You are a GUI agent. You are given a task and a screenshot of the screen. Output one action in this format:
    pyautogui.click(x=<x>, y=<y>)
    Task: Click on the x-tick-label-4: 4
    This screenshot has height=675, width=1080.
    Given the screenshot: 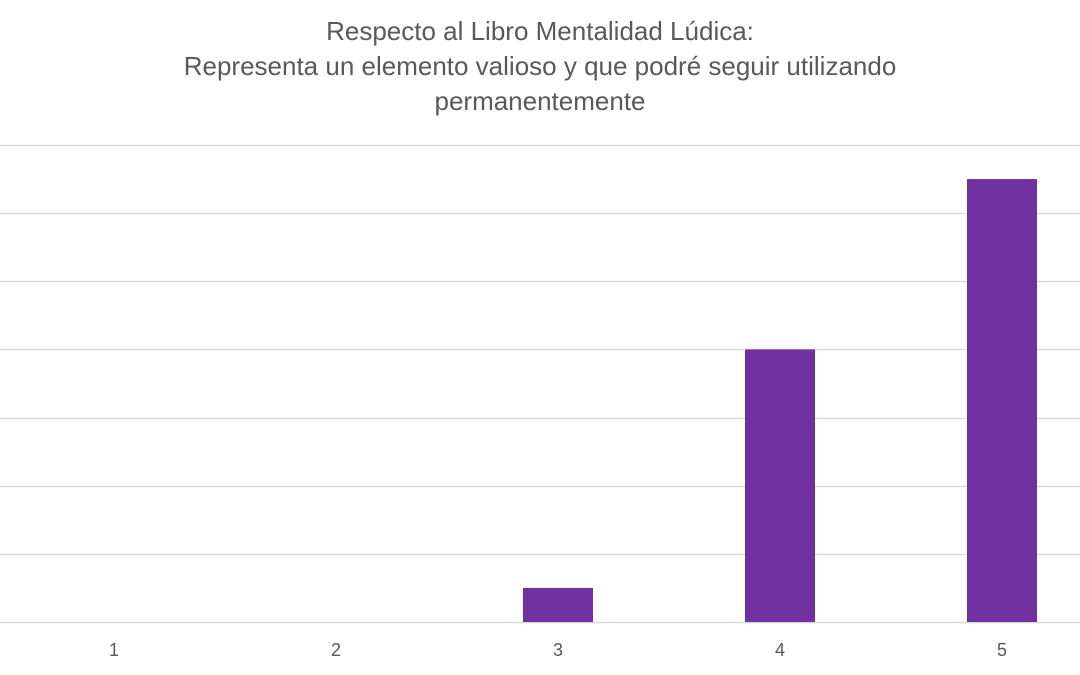 What is the action you would take?
    pyautogui.click(x=780, y=650)
    